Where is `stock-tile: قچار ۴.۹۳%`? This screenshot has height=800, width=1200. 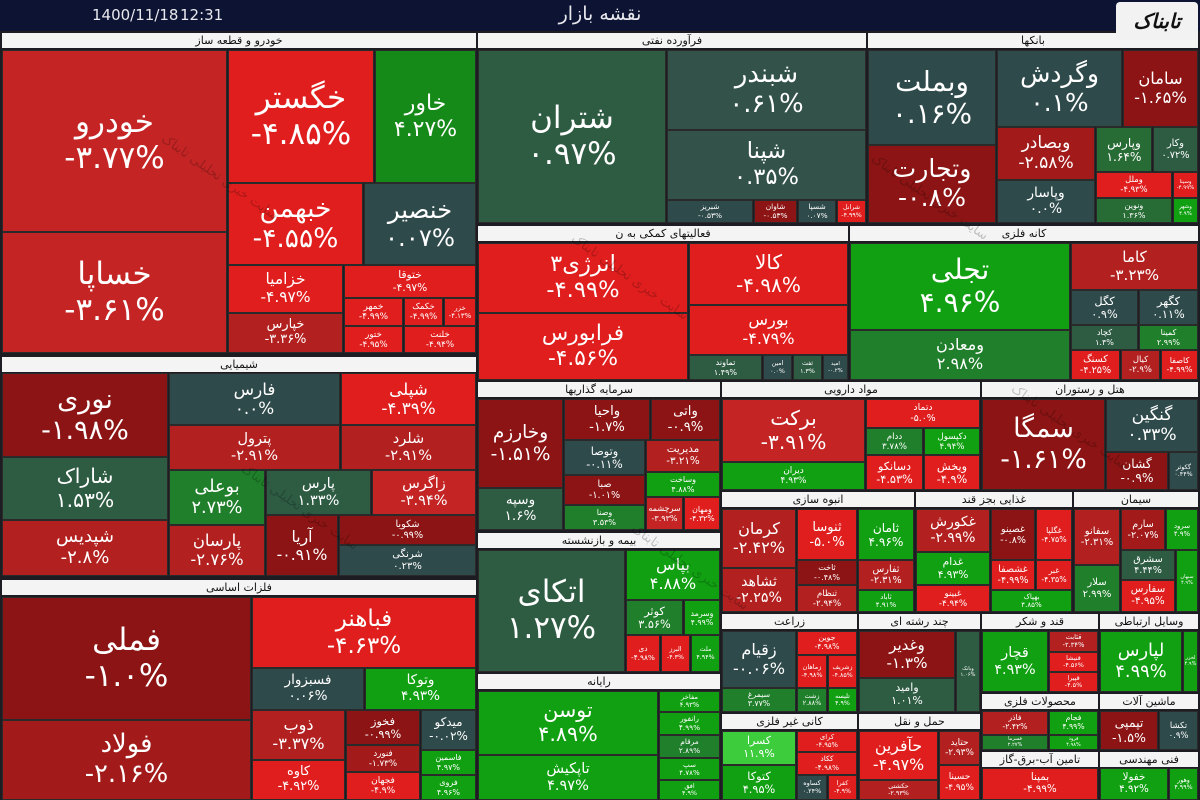
stock-tile: قچار ۴.۹۳% is located at coordinates (1015, 661).